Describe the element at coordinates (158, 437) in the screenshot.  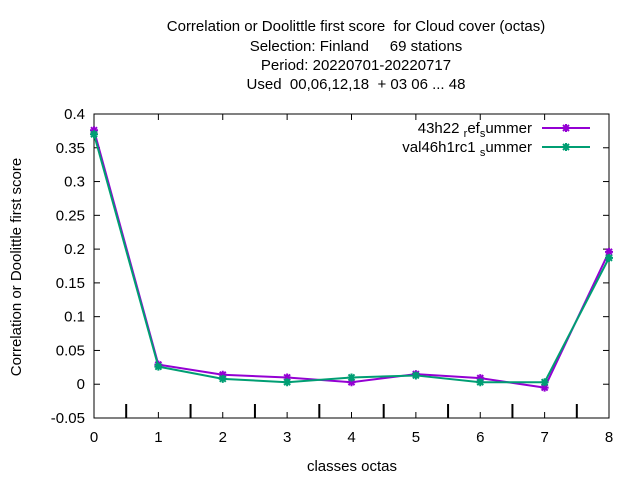
I see `x-tick-label: 1` at that location.